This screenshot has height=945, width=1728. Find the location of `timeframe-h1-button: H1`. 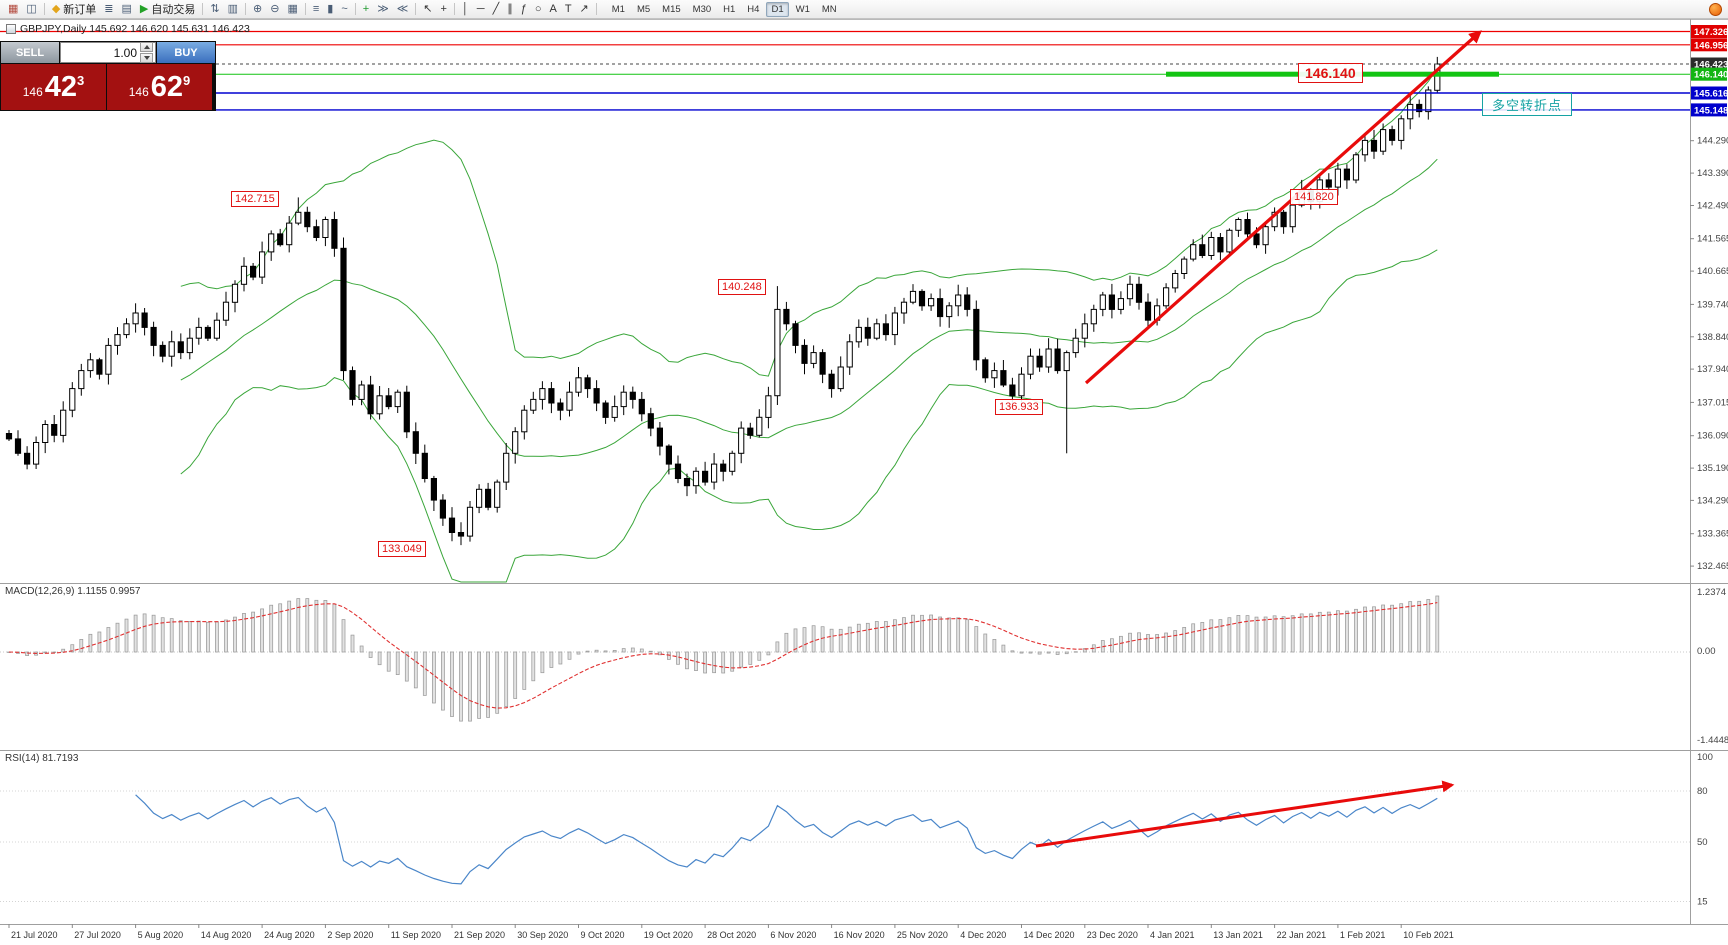

timeframe-h1-button: H1 is located at coordinates (729, 9).